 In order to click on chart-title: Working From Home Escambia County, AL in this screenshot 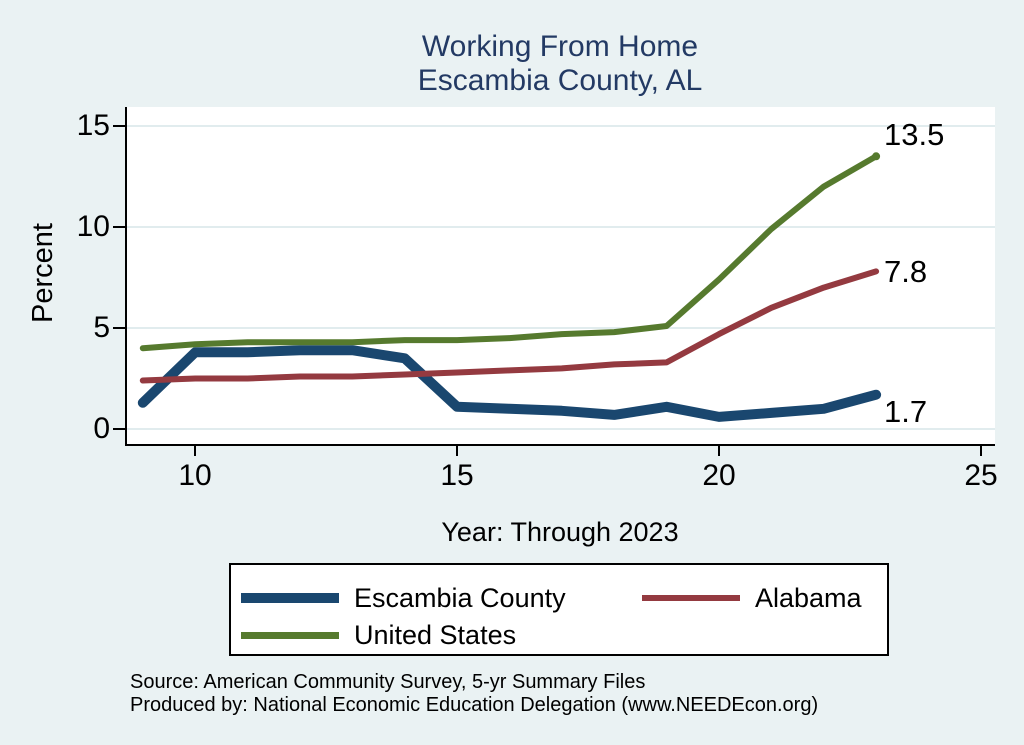, I will do `click(560, 64)`.